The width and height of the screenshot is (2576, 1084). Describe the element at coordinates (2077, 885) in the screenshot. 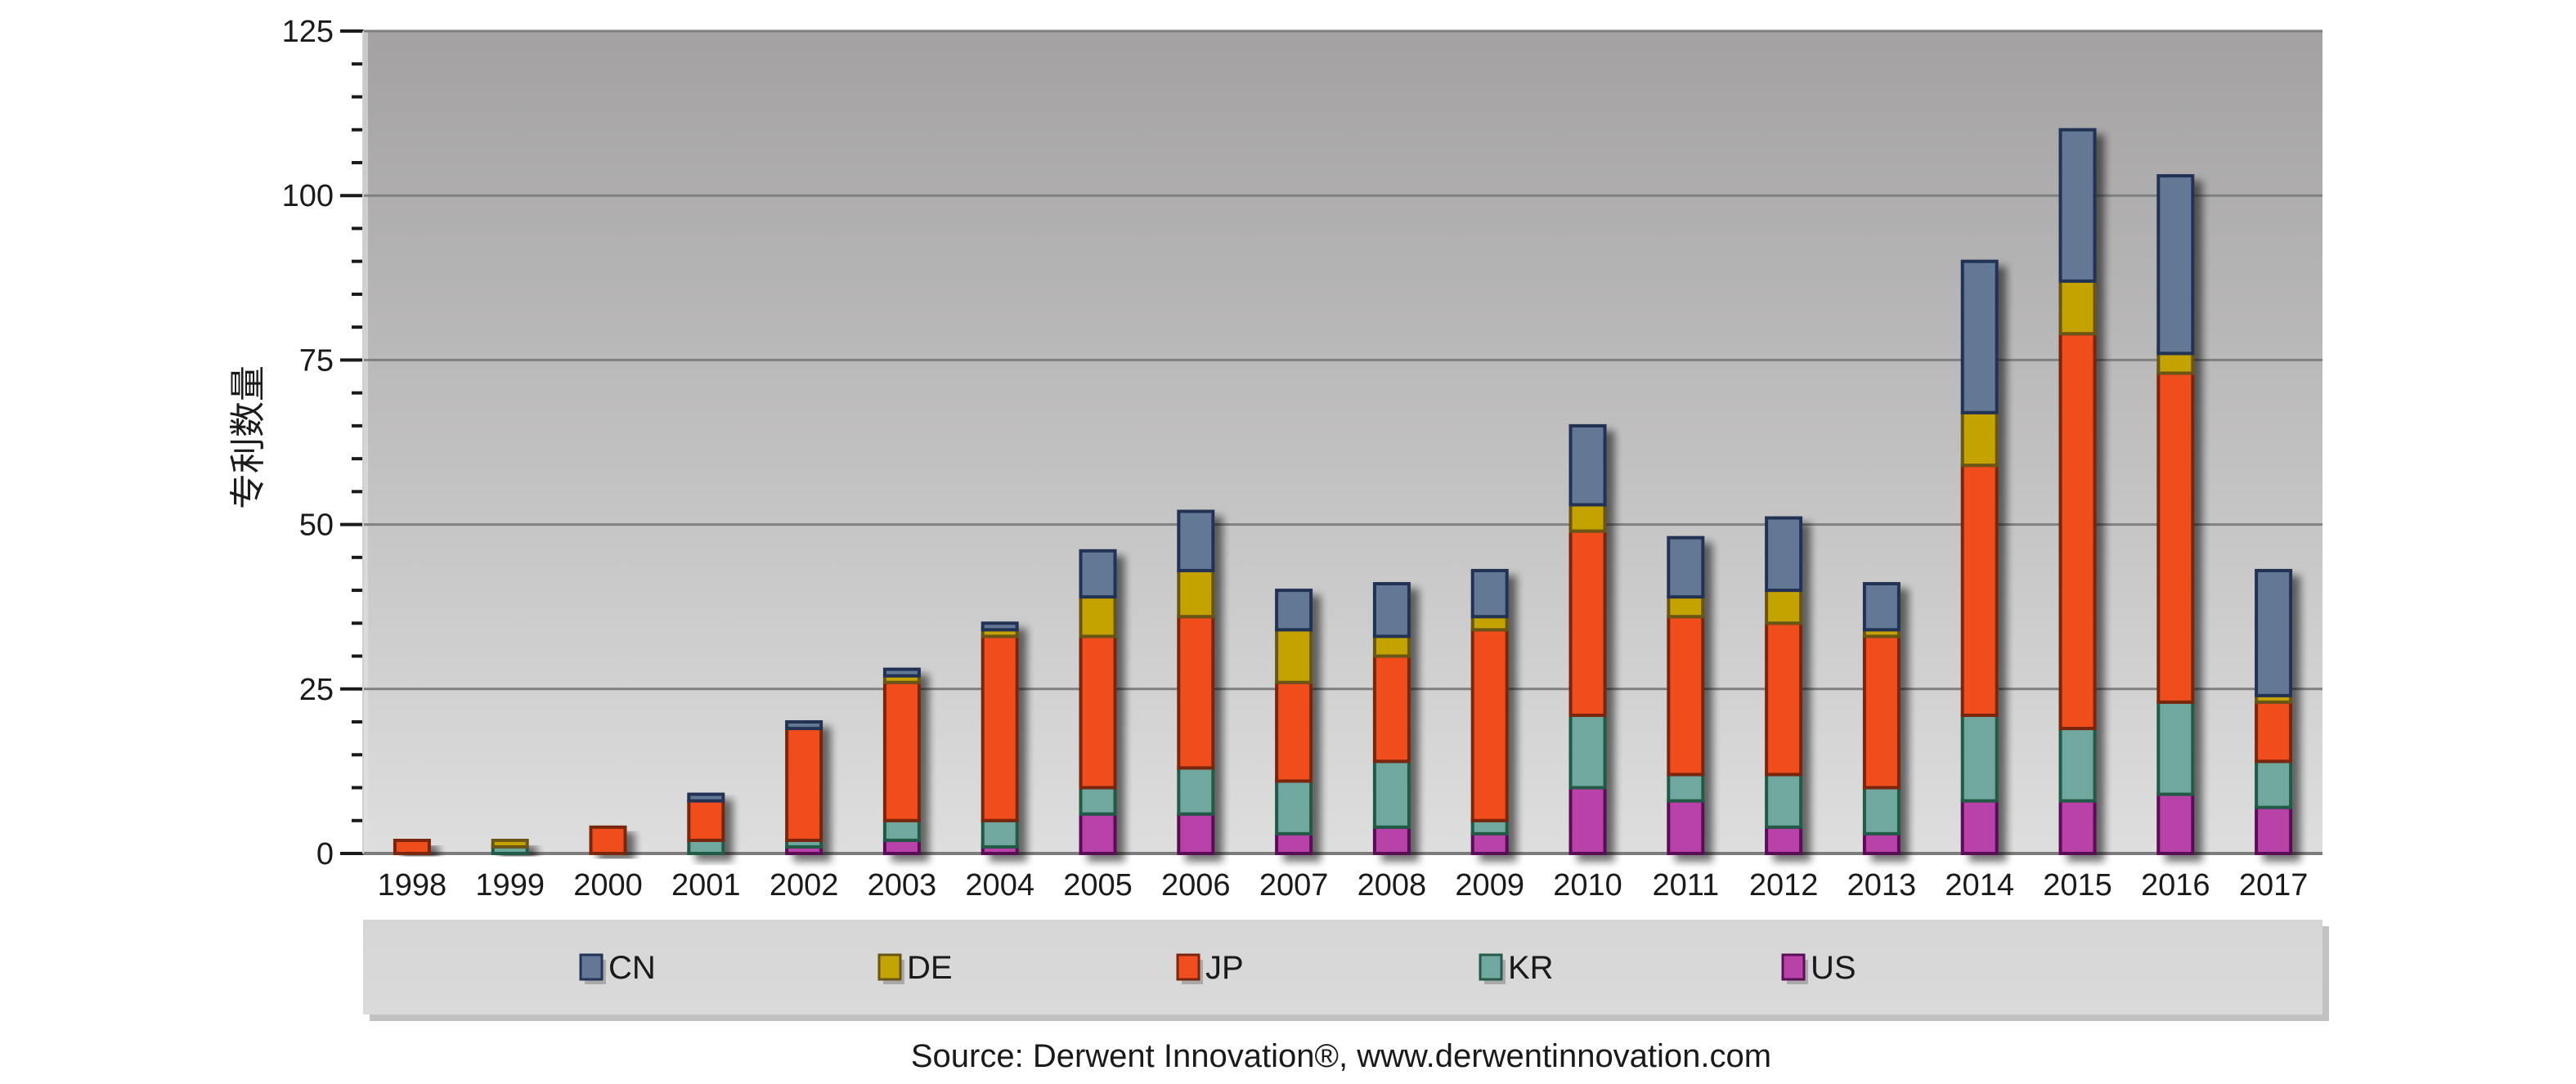

I see `x-tick-label: 2015` at that location.